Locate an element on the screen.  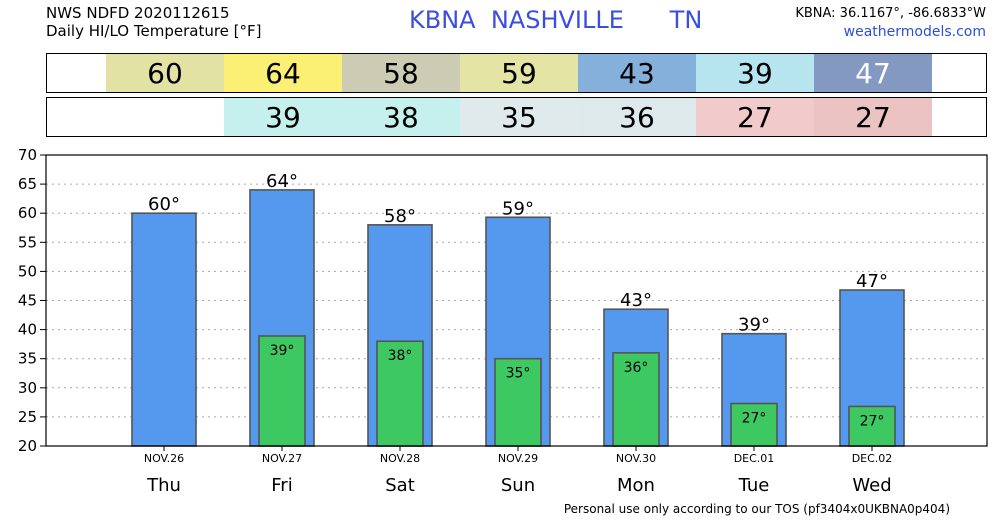
low-temp-cell is located at coordinates (165, 117).